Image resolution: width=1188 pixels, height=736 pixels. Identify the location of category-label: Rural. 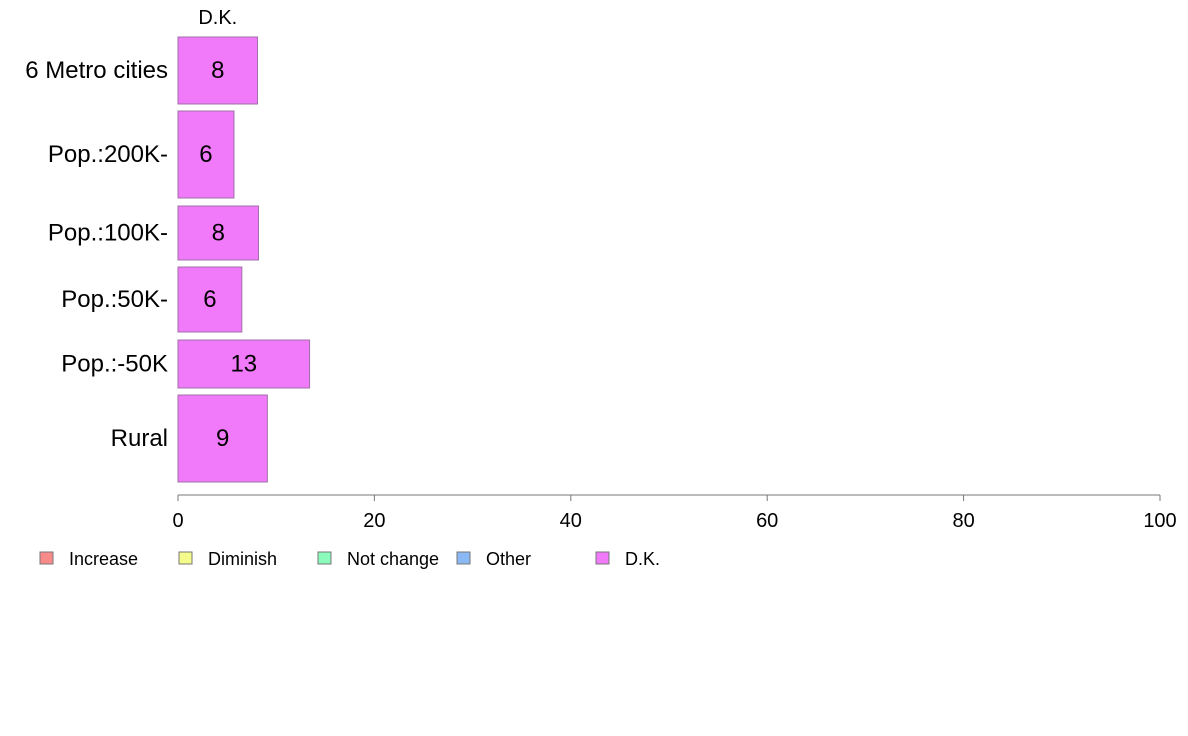
(139, 438).